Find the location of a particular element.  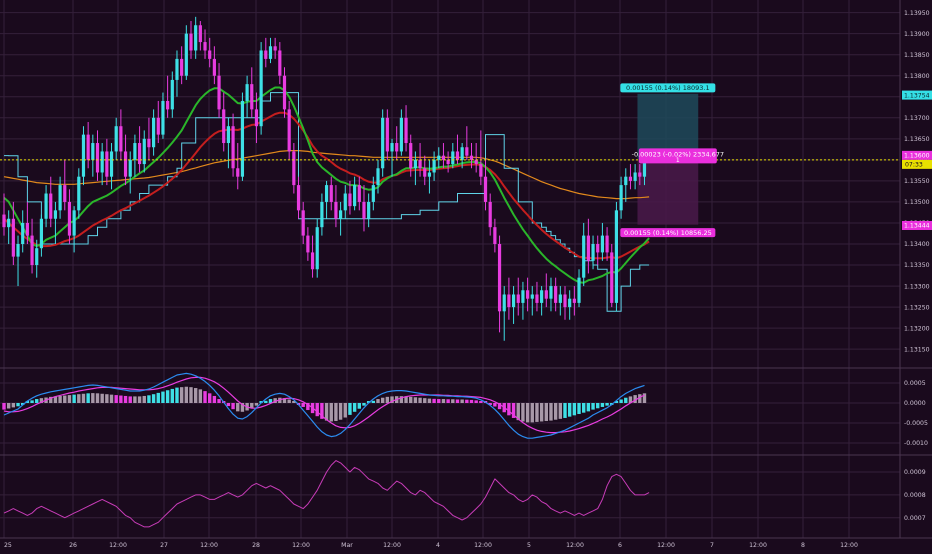

loss-zone is located at coordinates (668, 192).